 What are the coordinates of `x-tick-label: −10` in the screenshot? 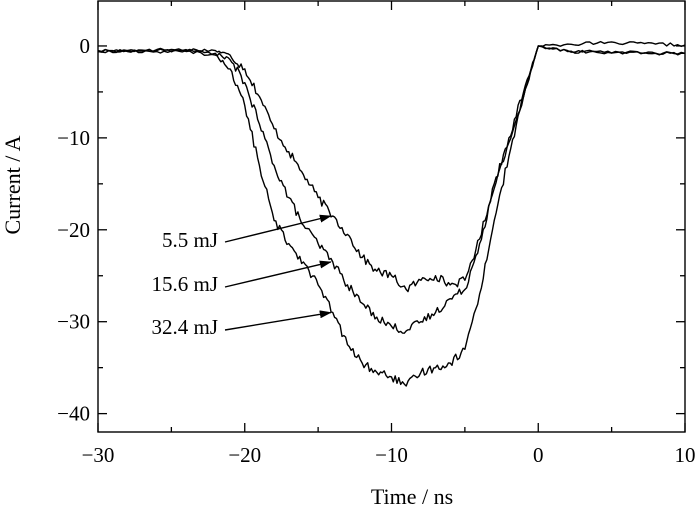 It's located at (391, 455).